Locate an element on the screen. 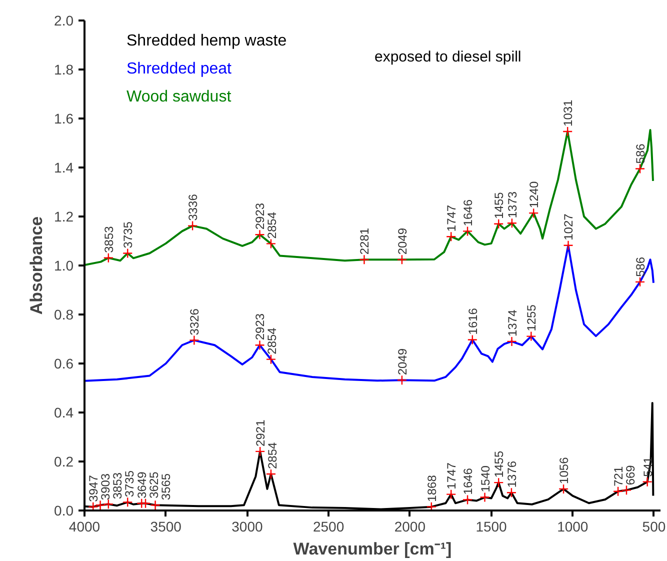 Image resolution: width=667 pixels, height=561 pixels. annotation: 3565 is located at coordinates (166, 486).